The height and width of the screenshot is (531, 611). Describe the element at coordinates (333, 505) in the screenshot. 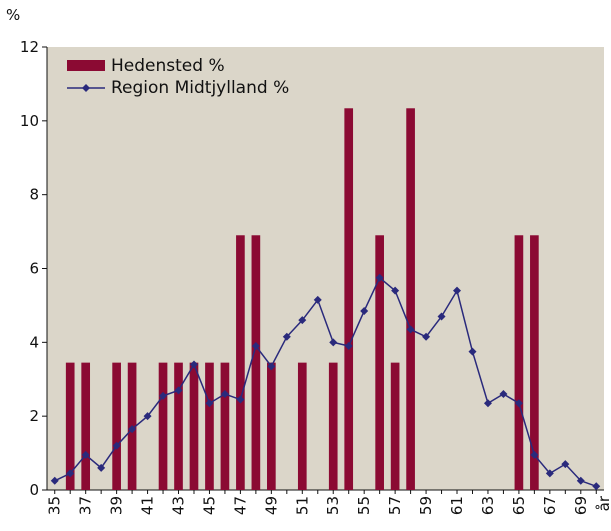

I see `x-tick-label: 53` at that location.